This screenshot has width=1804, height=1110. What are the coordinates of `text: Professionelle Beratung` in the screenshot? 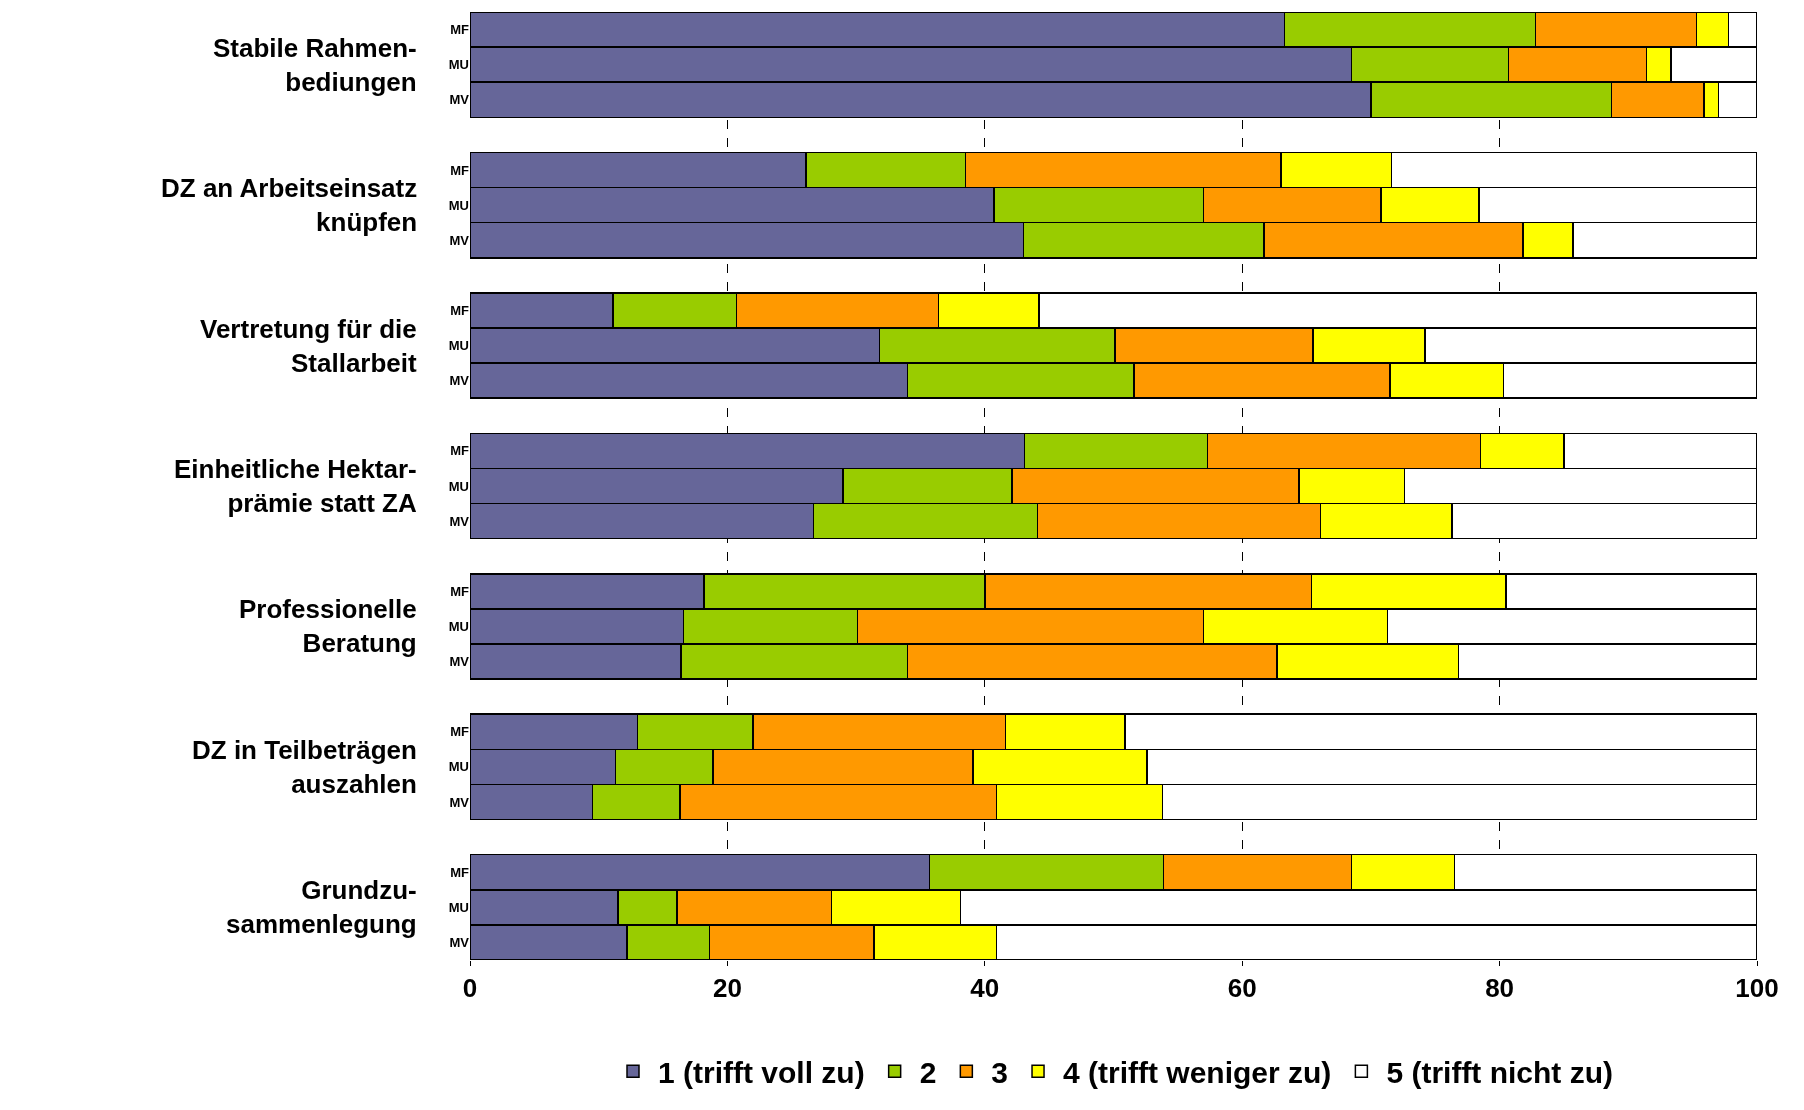 It's located at (328, 626).